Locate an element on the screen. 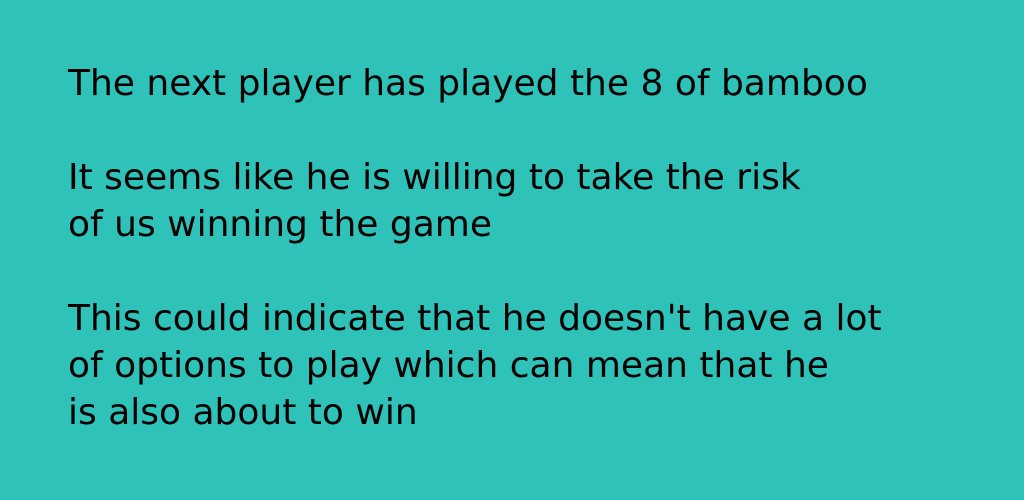 The height and width of the screenshot is (500, 1024). dialogue-line: of us winning the game is located at coordinates (280, 224).